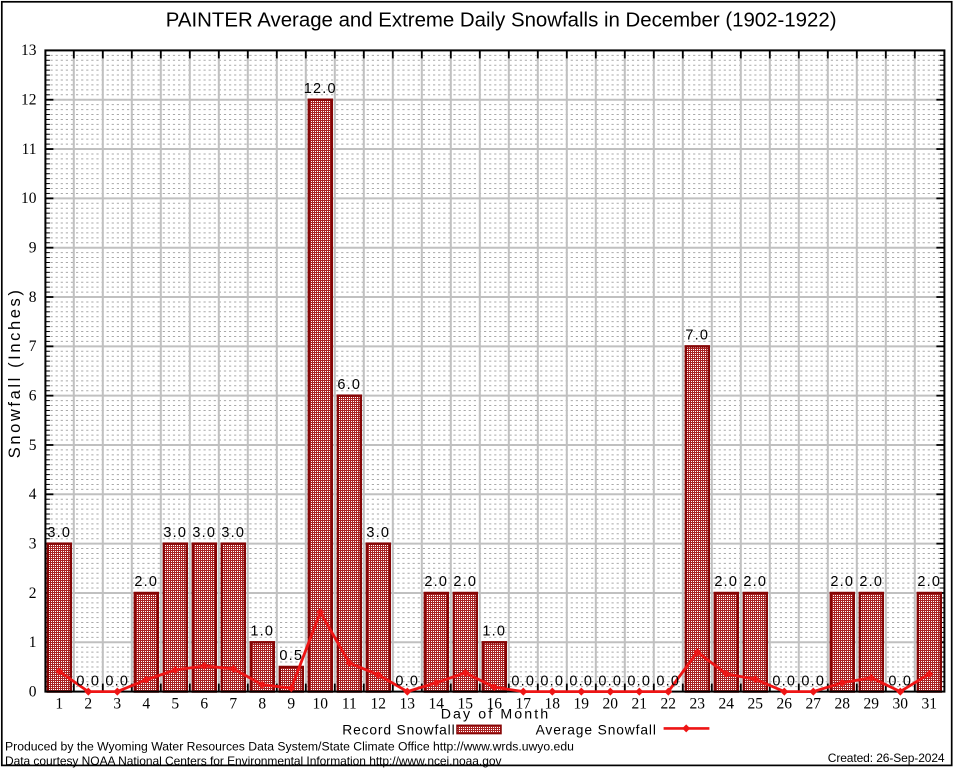 The width and height of the screenshot is (954, 773). Describe the element at coordinates (553, 704) in the screenshot. I see `svg-text: 18` at that location.